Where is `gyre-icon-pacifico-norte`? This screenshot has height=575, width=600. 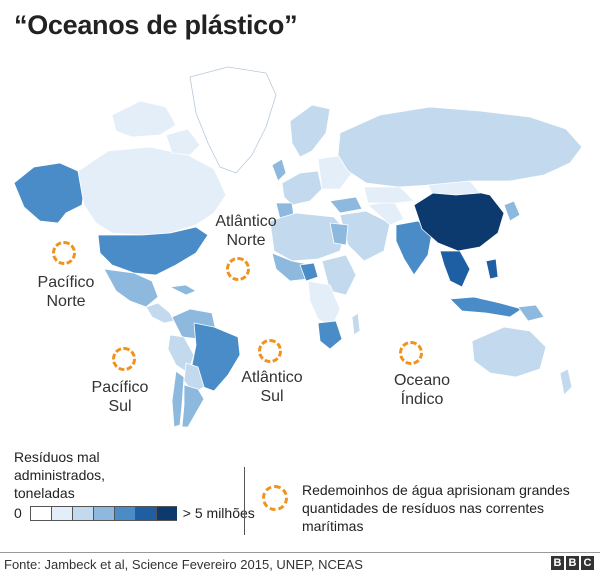 gyre-icon-pacifico-norte is located at coordinates (64, 253).